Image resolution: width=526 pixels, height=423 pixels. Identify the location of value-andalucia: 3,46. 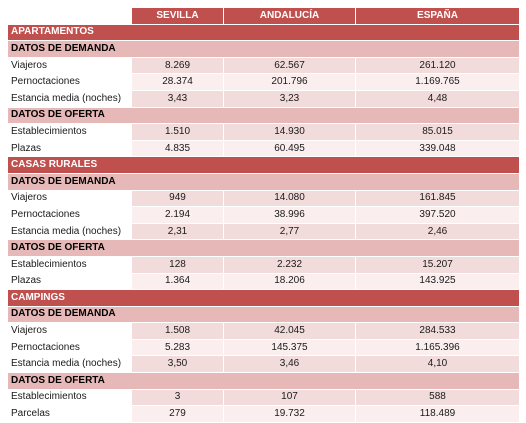
(289, 364).